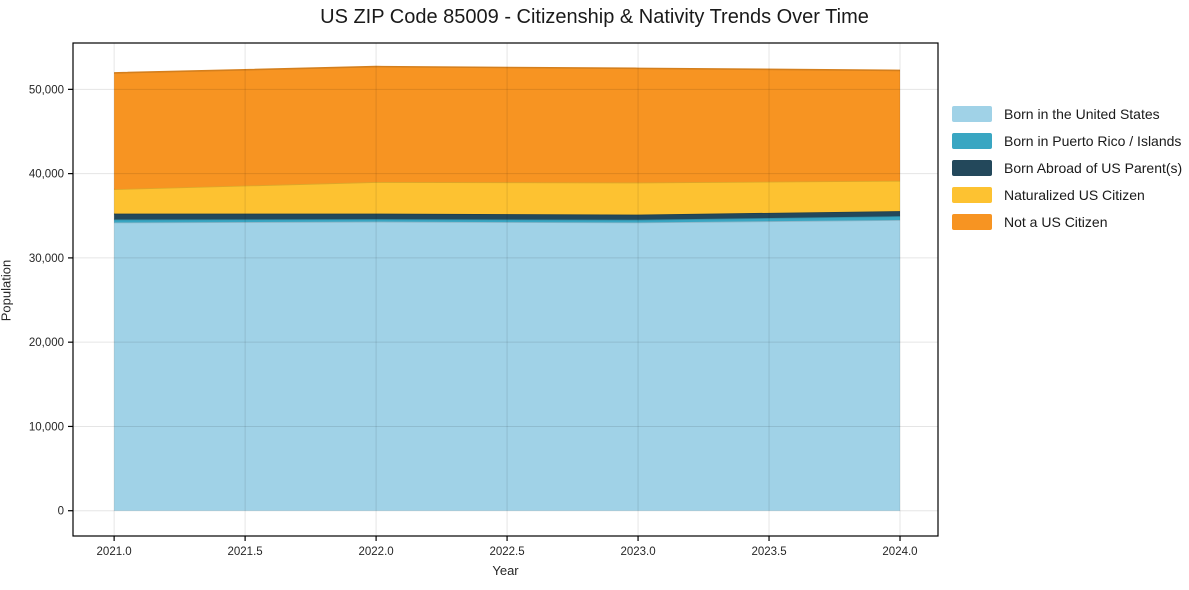  What do you see at coordinates (61, 512) in the screenshot?
I see `y-tick-label: 0` at bounding box center [61, 512].